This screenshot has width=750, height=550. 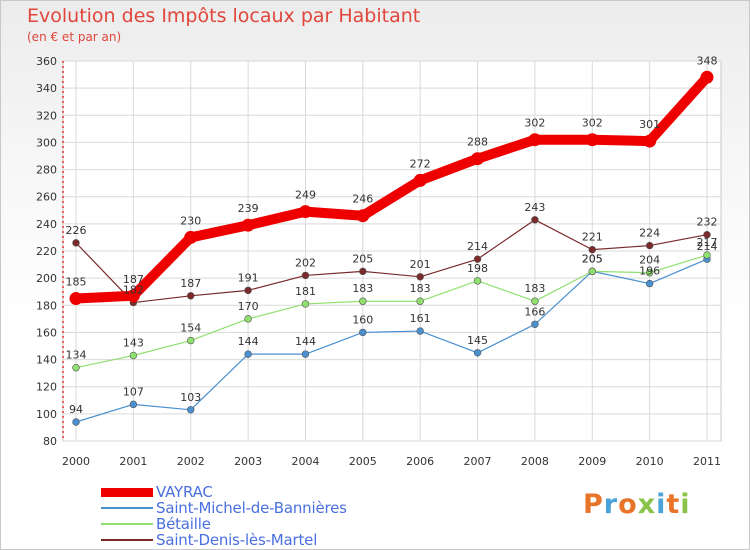 I want to click on logo-letter: P, so click(x=593, y=504).